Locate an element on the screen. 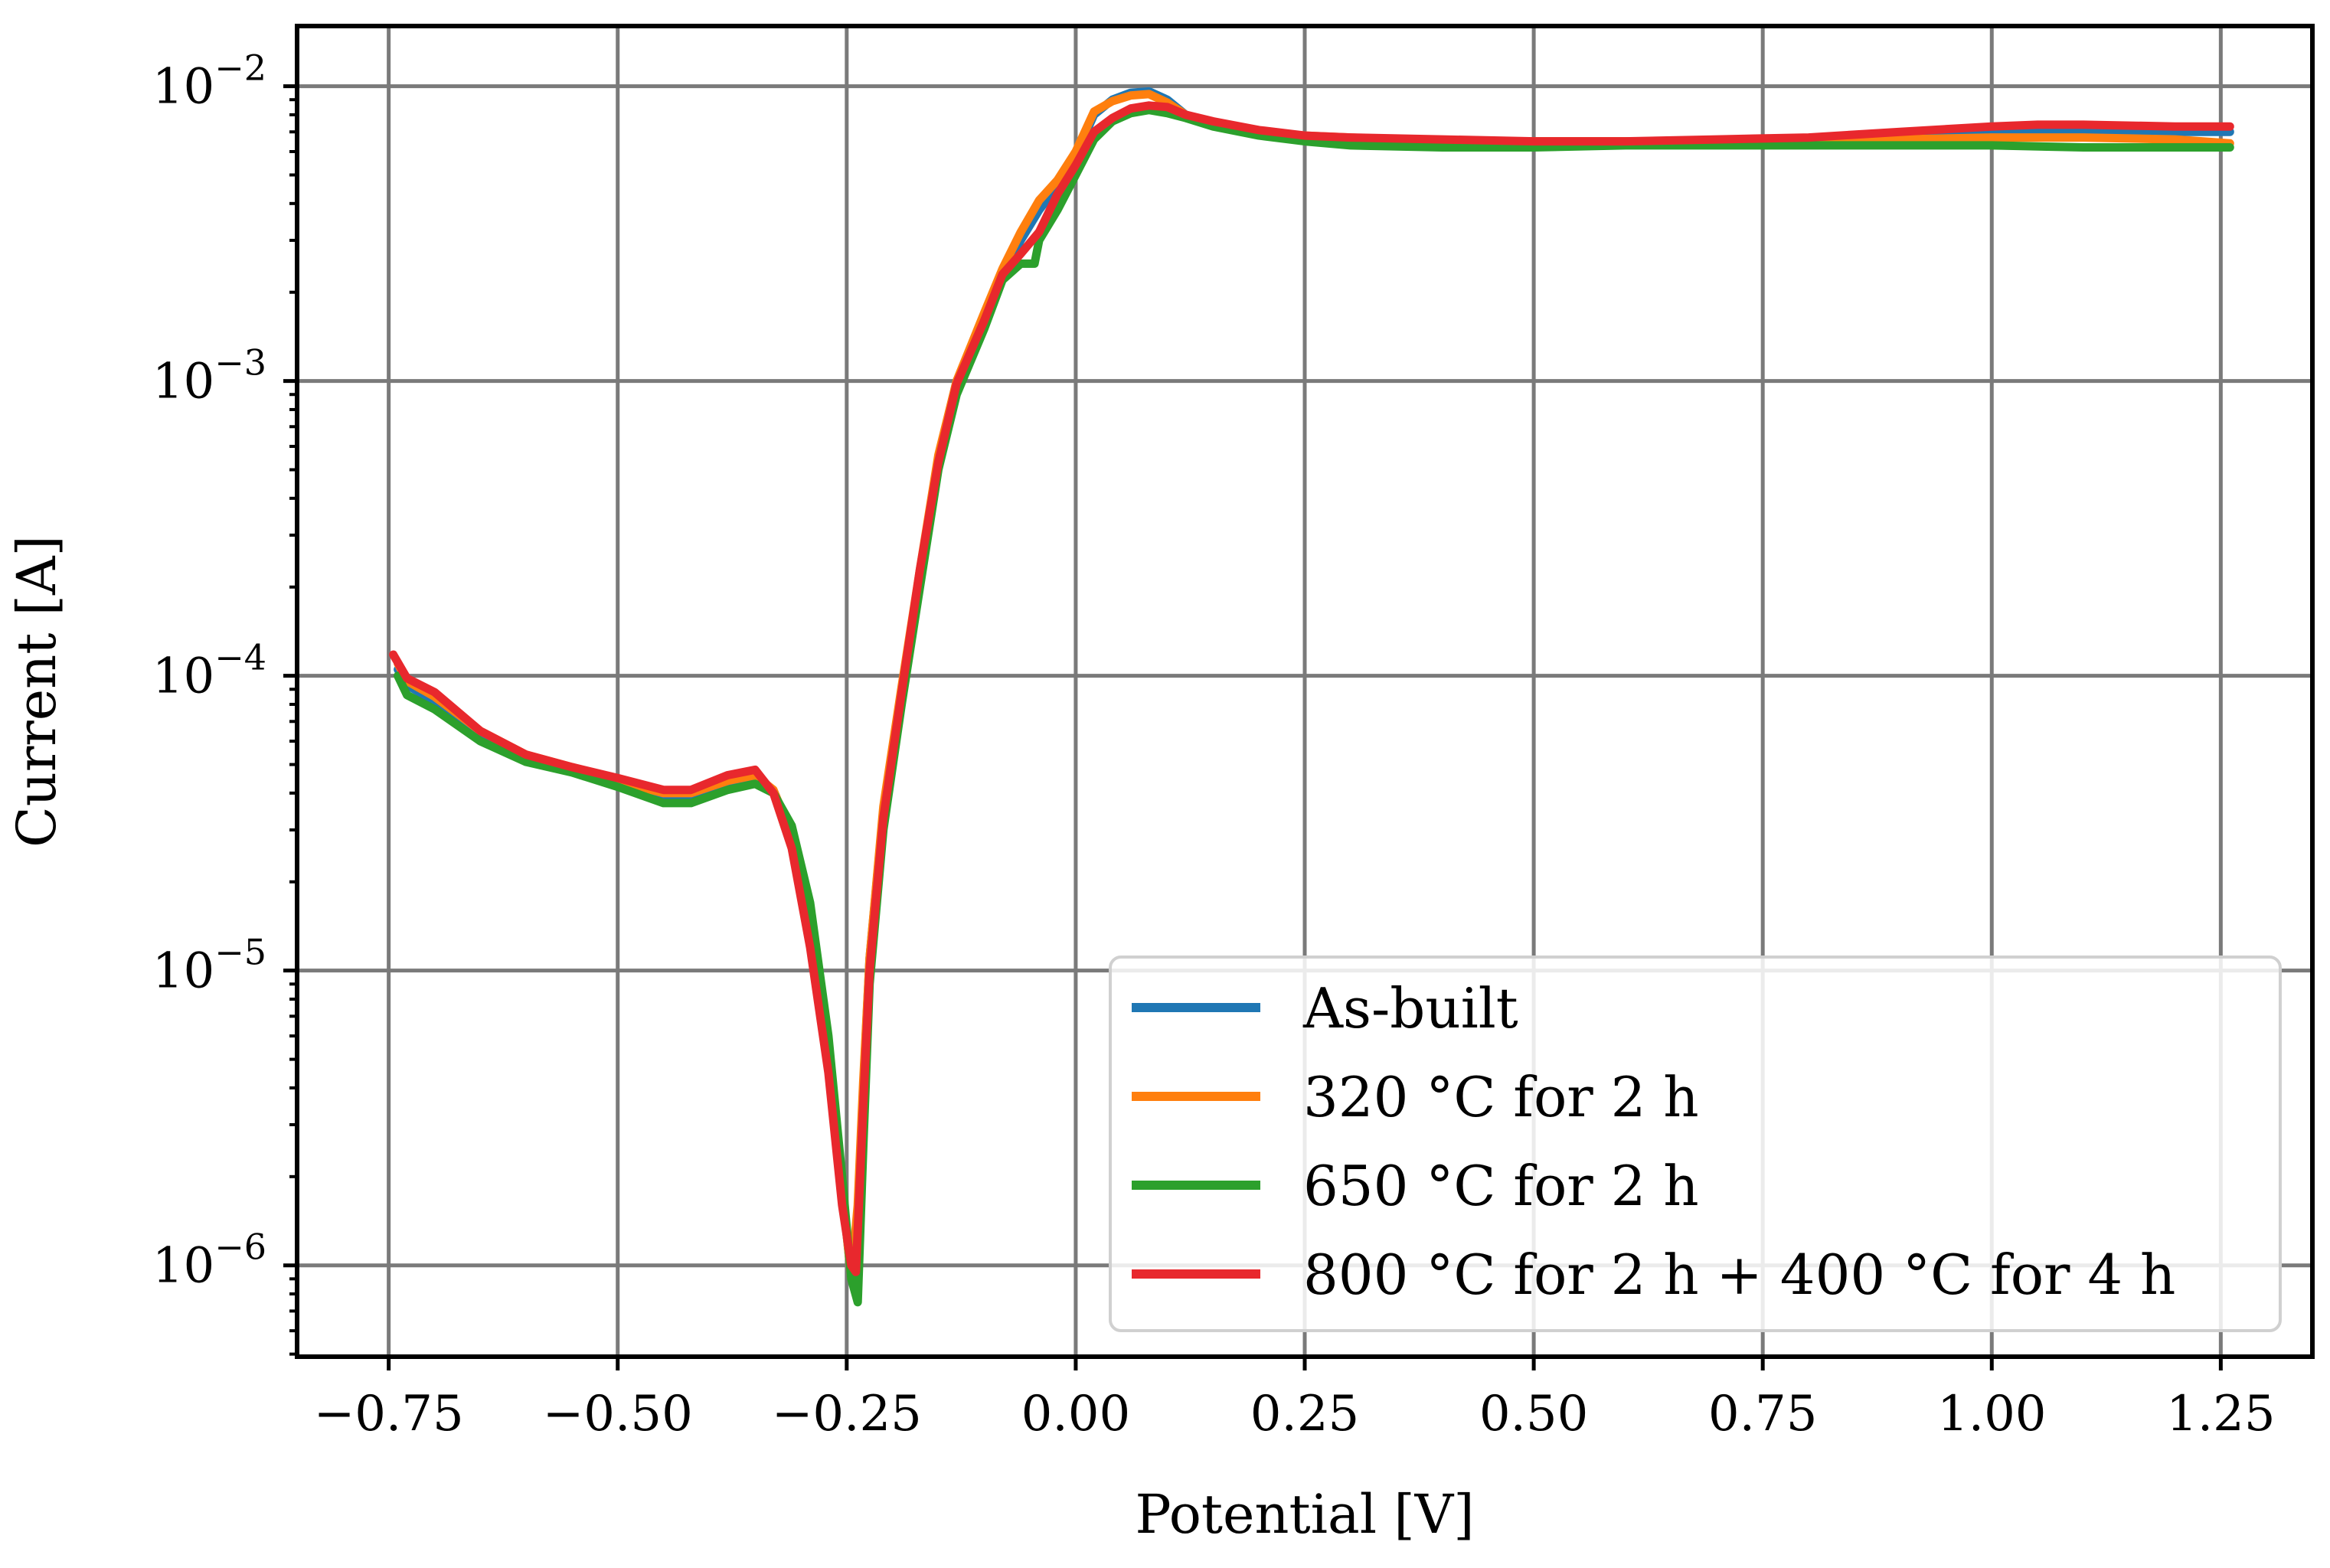  legend-label: 320 °C for 2 h is located at coordinates (1501, 1097).